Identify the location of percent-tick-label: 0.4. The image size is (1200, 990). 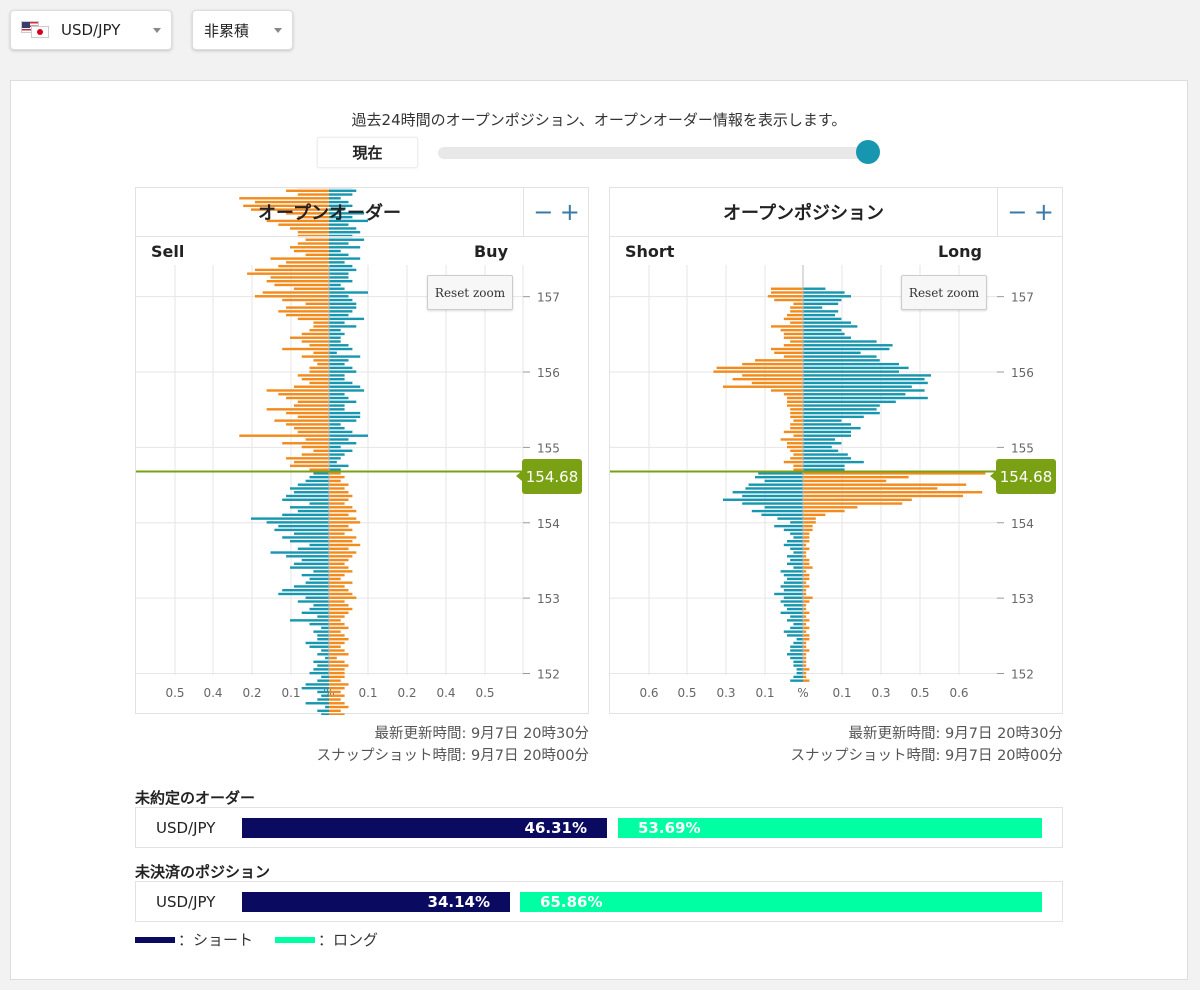
(212, 693).